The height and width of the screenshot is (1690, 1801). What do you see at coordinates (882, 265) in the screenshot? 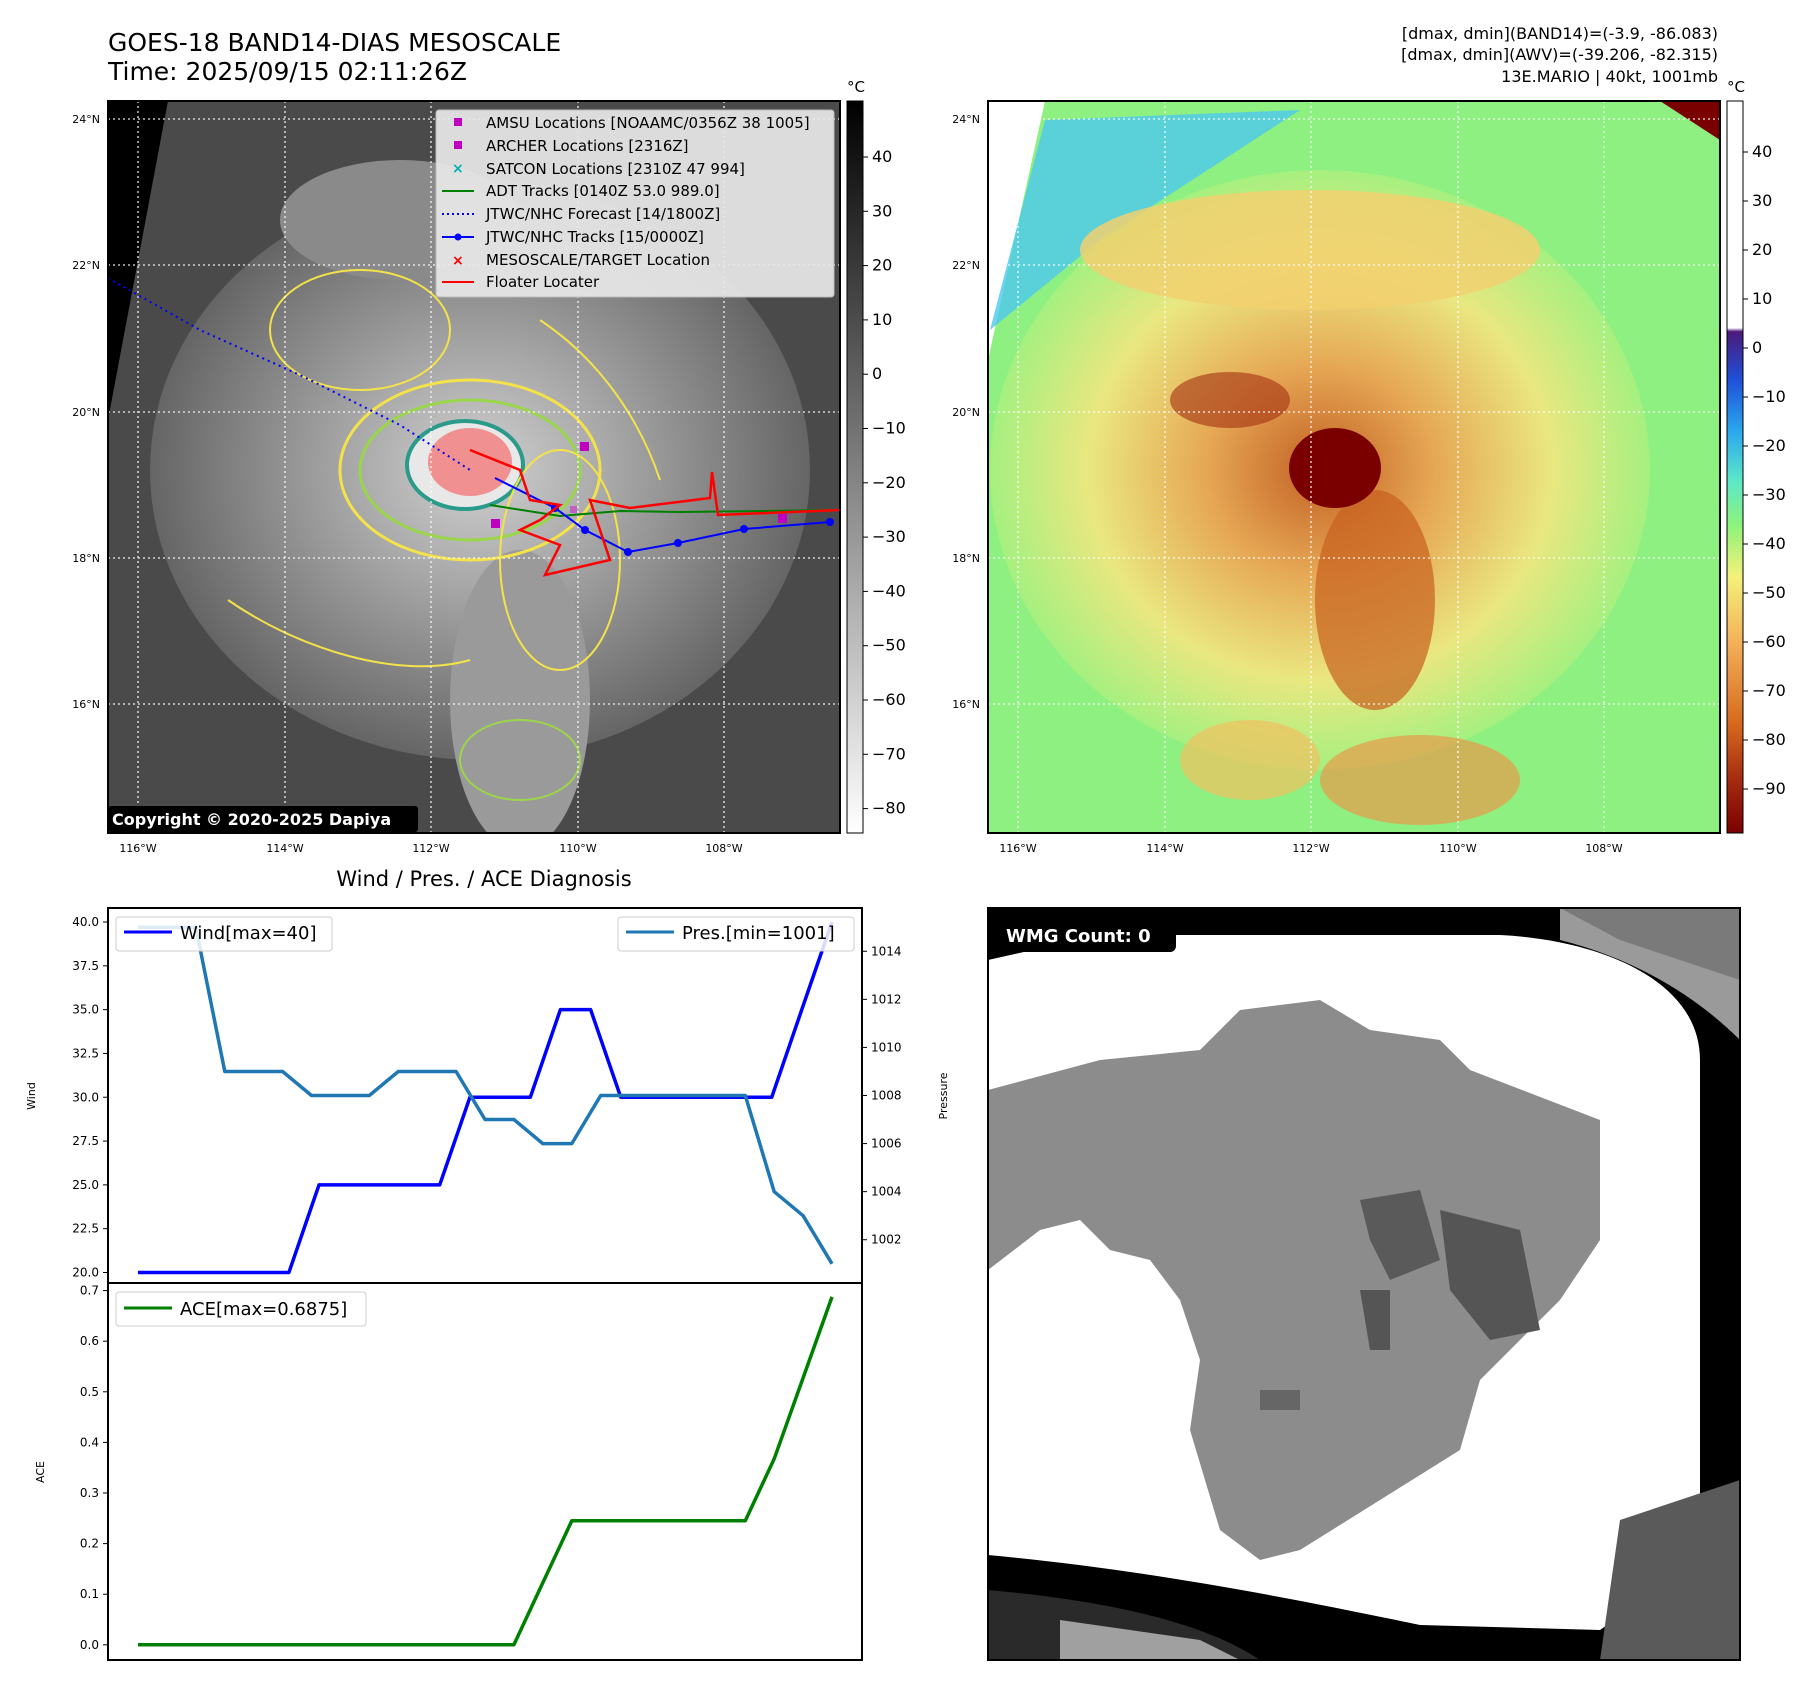
I see `colorbar-tick-label: 20` at bounding box center [882, 265].